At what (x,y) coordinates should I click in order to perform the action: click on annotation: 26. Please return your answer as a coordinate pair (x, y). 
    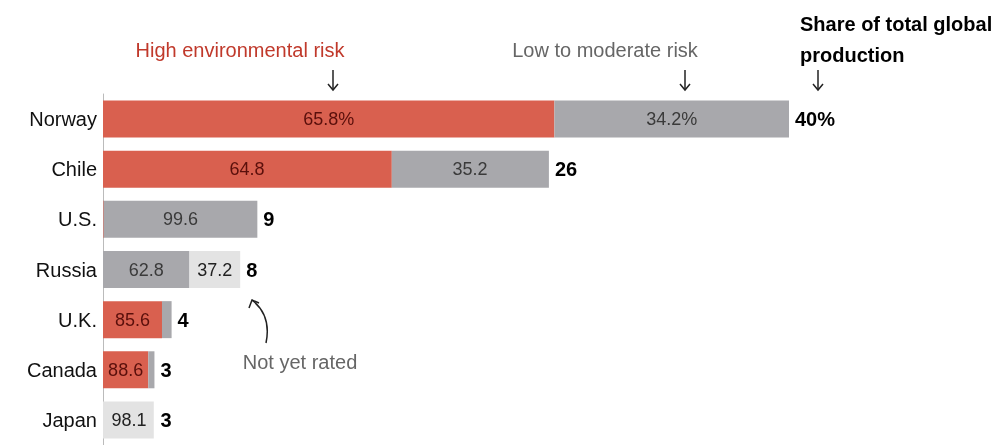
    Looking at the image, I should click on (566, 169).